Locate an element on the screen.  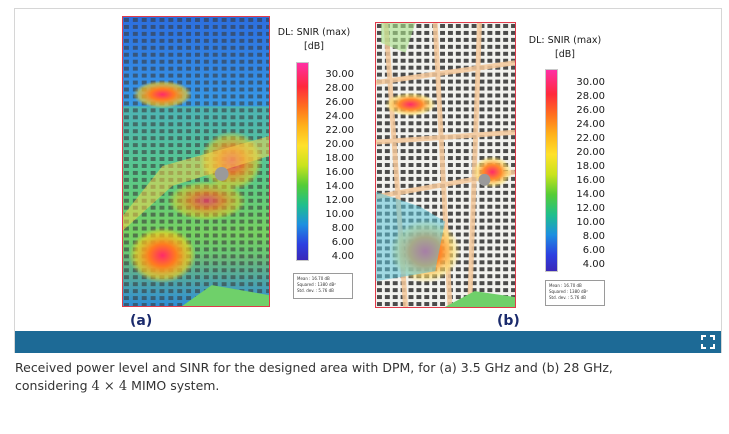
heatmap-a is located at coordinates (196, 161).